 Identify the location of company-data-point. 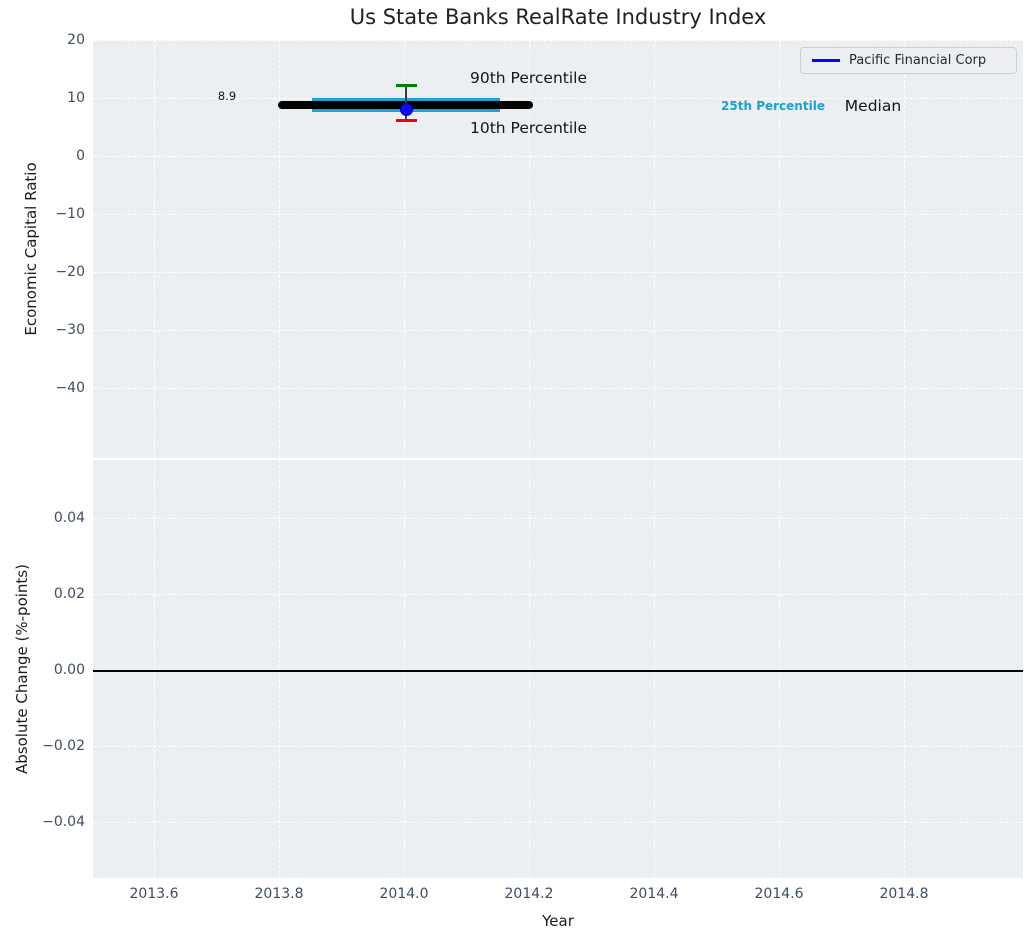
(406, 109).